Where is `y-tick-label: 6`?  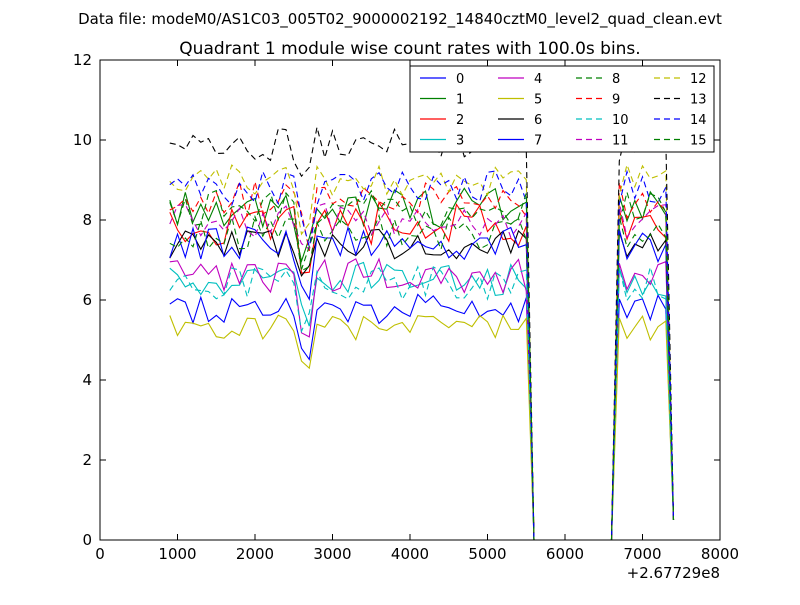
y-tick-label: 6 is located at coordinates (87, 300).